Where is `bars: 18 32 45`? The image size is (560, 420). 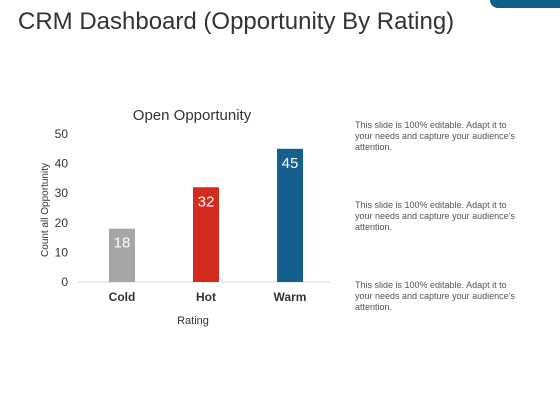
bars: 18 32 45 is located at coordinates (206, 215).